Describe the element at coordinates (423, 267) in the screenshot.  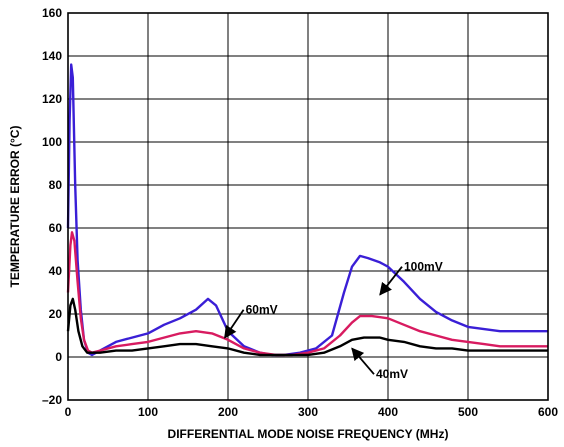
I see `annotation-label: 100mV` at that location.